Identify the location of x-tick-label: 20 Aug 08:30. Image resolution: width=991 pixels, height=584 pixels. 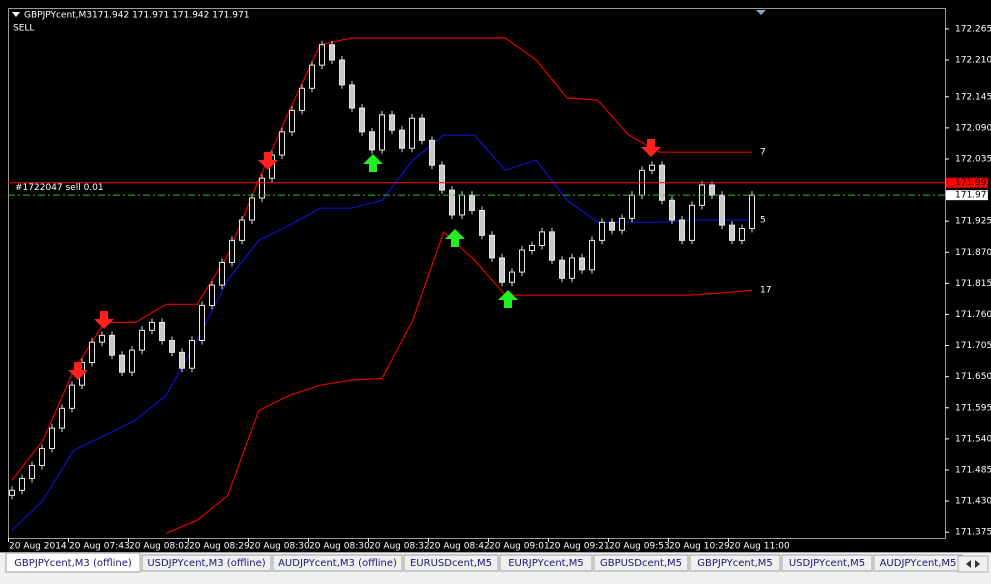
(339, 547).